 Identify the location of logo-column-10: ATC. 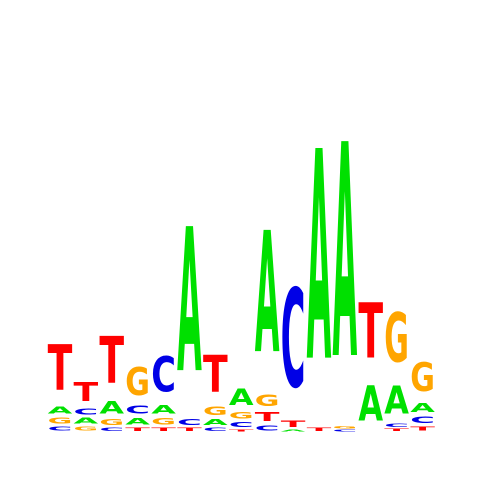
(293, 346).